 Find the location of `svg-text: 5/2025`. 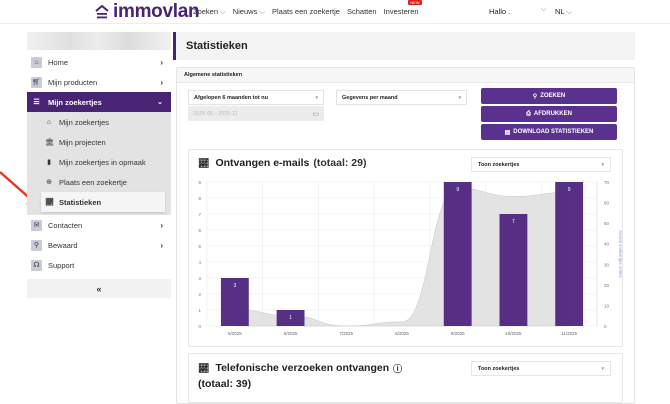

svg-text: 5/2025 is located at coordinates (235, 333).